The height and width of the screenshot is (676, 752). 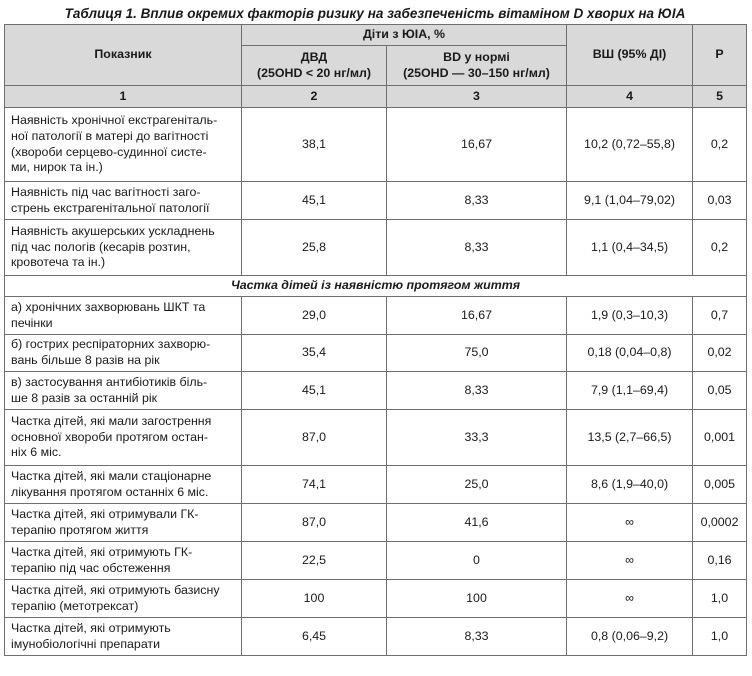 I want to click on indicator-line: Частка дітей, які отримують ГК-, so click(x=102, y=551).